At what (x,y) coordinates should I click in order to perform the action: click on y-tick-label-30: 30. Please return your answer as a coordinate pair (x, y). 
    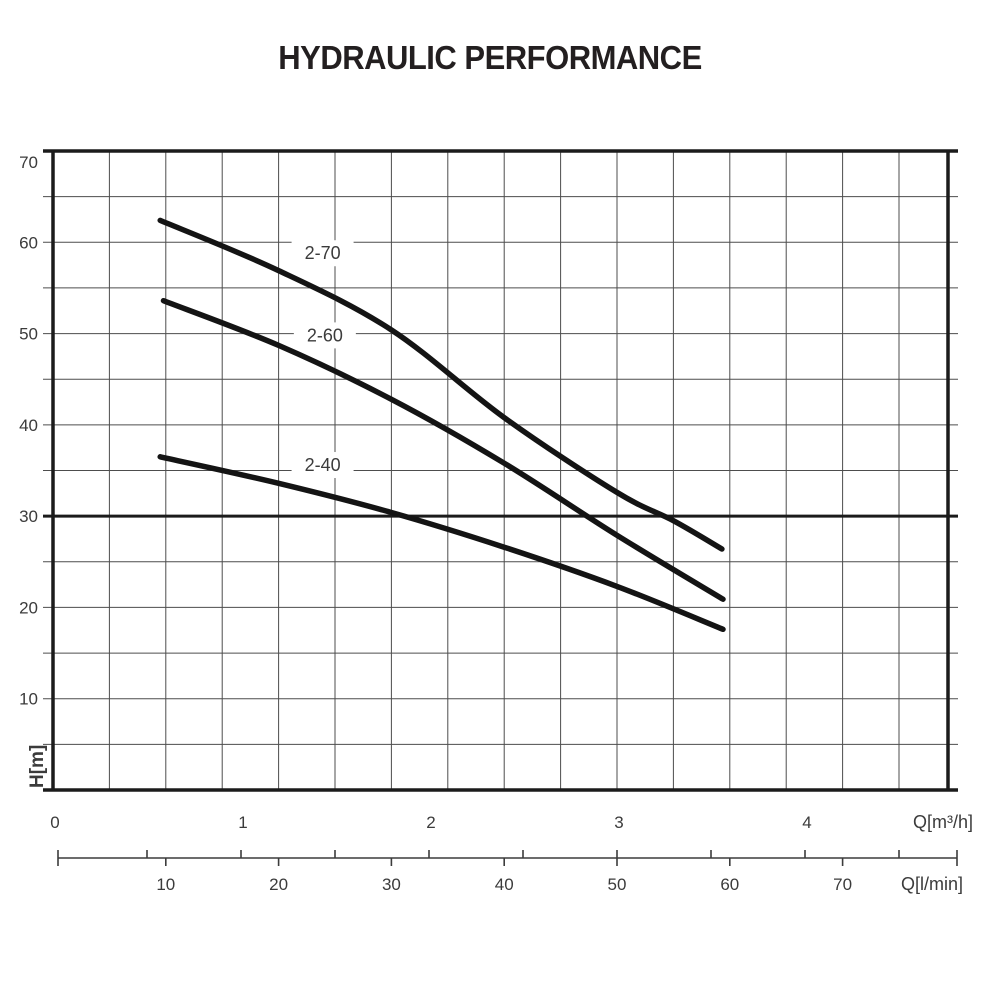
    Looking at the image, I should click on (28, 516).